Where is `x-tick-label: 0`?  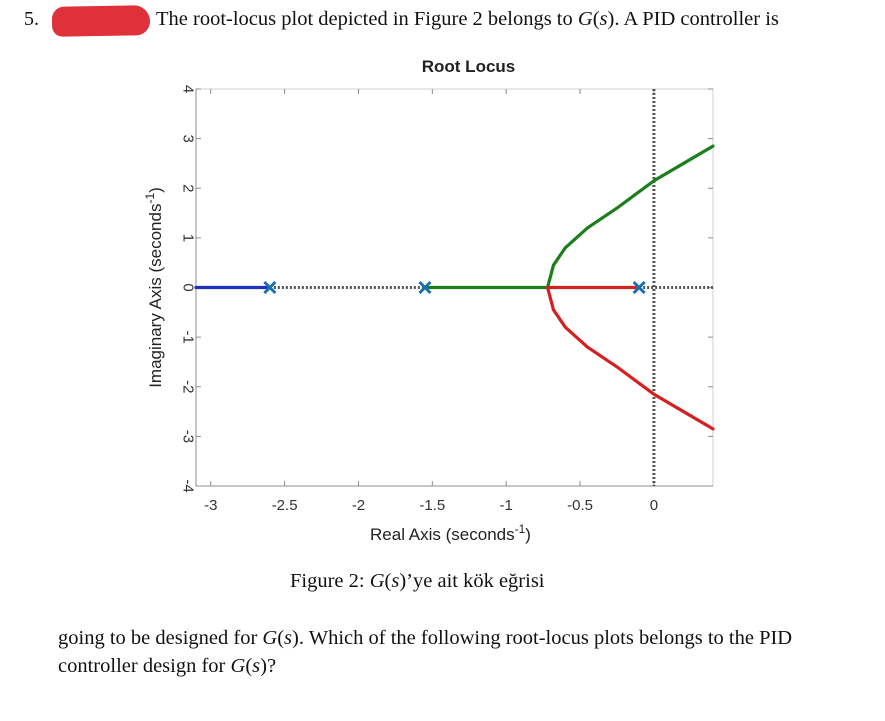
x-tick-label: 0 is located at coordinates (654, 505).